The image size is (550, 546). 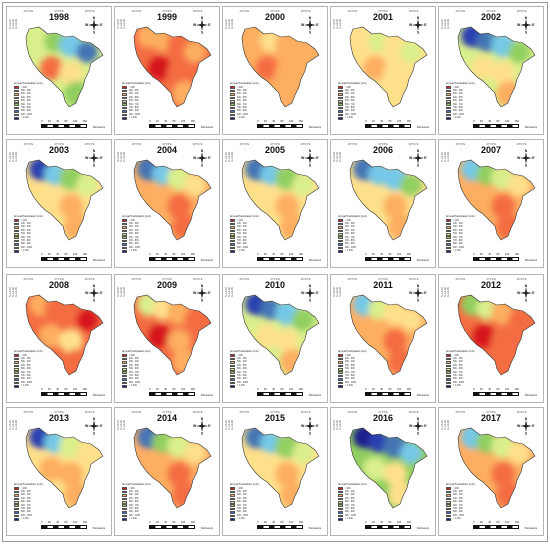 What do you see at coordinates (26, 495) in the screenshot?
I see `legend-label: 300 - 400` at bounding box center [26, 495].